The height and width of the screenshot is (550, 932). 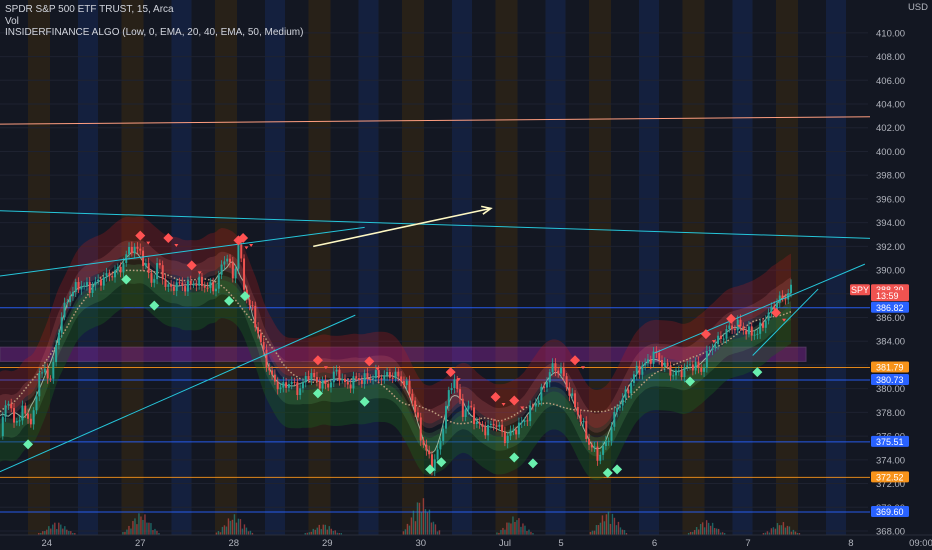 What do you see at coordinates (246, 248) in the screenshot?
I see `sell-signal-triangle` at bounding box center [246, 248].